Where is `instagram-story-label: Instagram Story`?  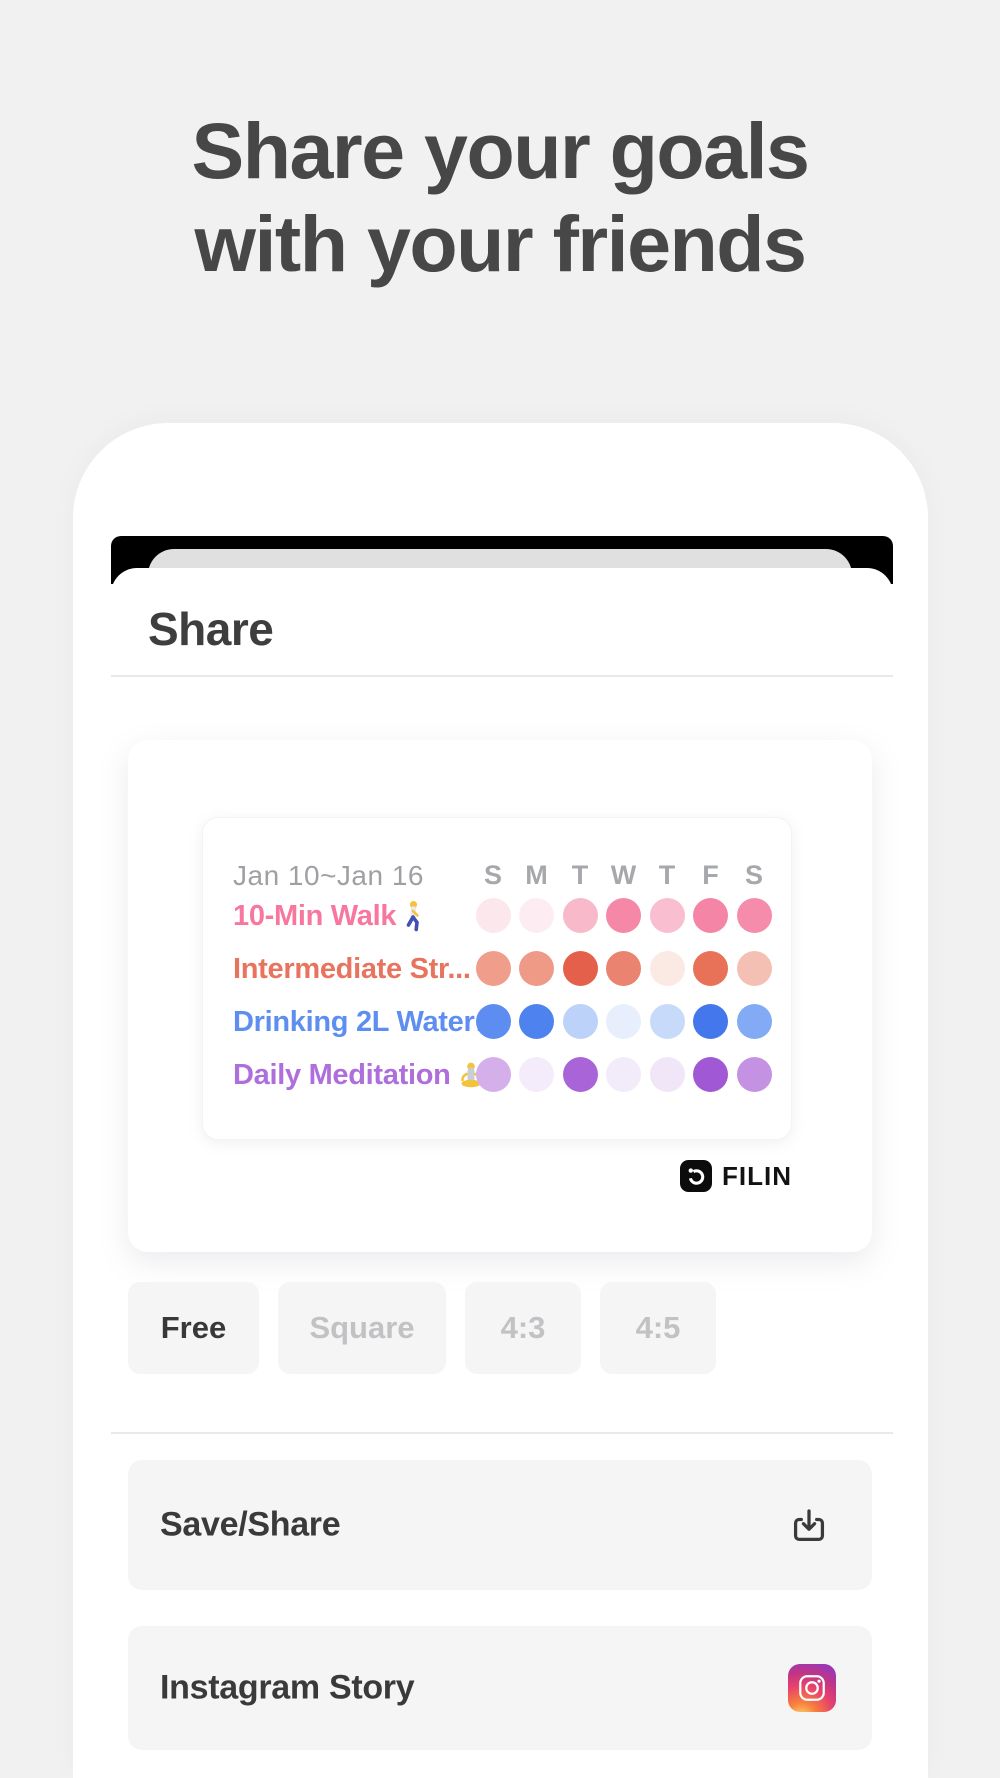
instagram-story-label: Instagram Story is located at coordinates (287, 1687).